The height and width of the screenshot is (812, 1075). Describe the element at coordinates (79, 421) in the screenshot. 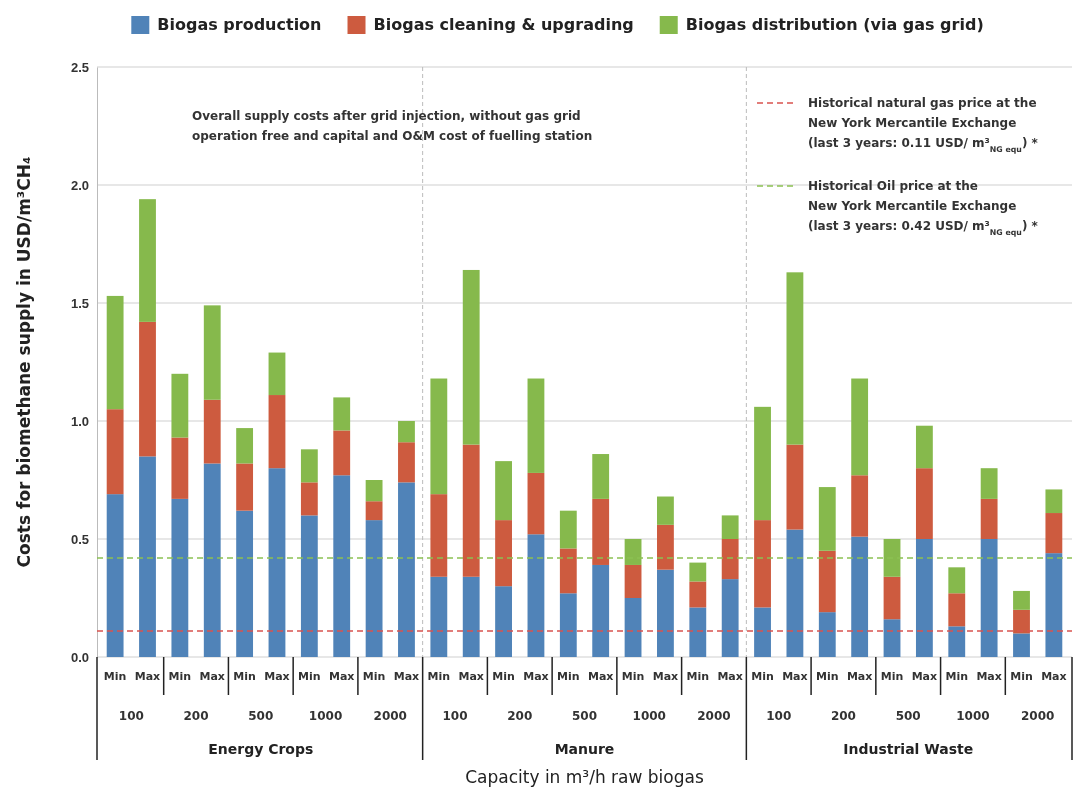

I see `y-tick-label: 1.0` at that location.